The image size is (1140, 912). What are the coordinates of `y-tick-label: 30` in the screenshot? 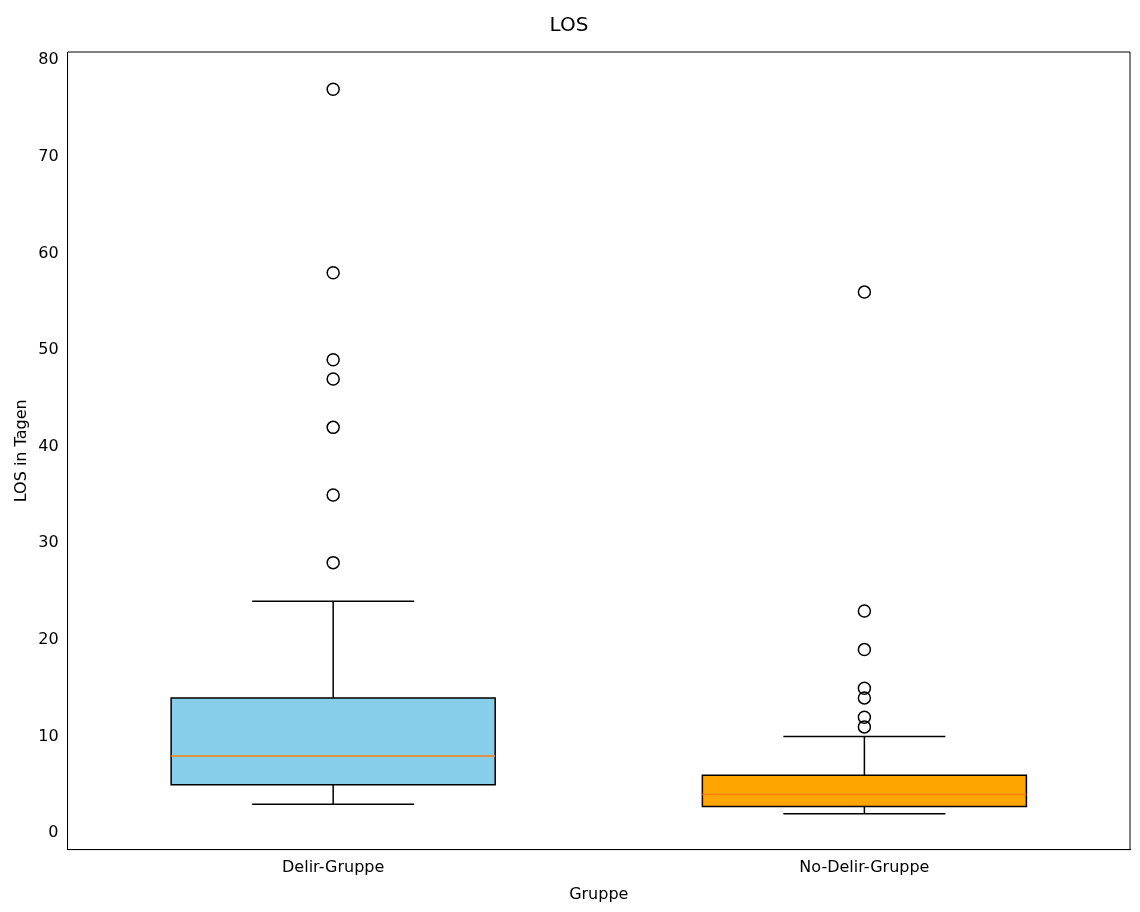 It's located at (48, 542).